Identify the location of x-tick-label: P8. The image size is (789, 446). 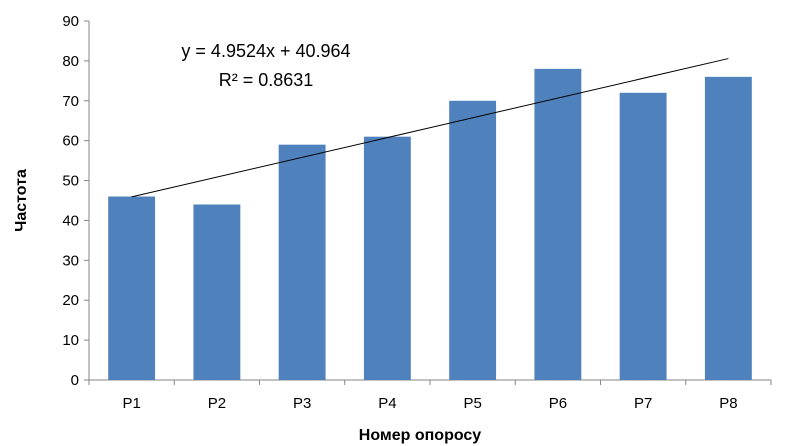
(728, 403).